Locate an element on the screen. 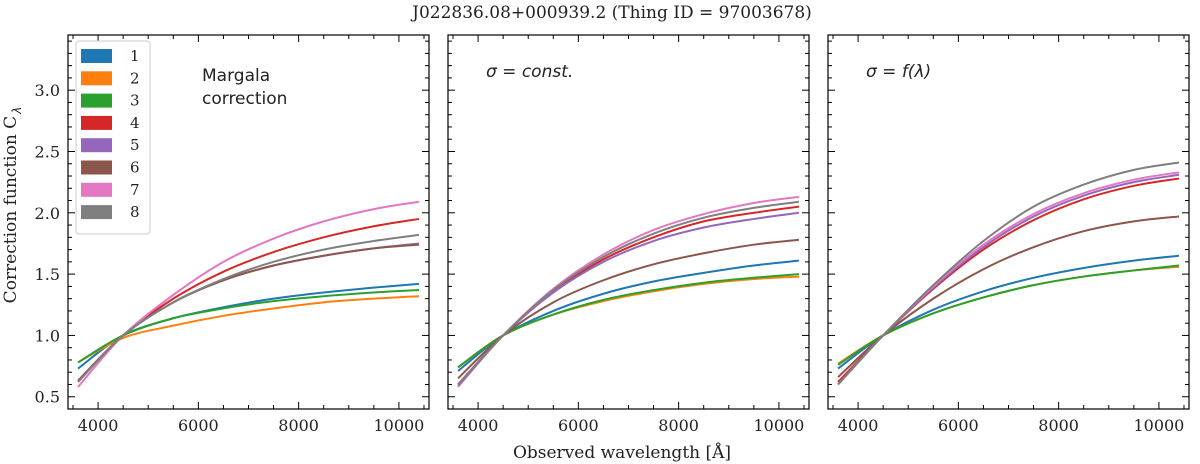 The image size is (1200, 464). panel-annotation-line1: Margala is located at coordinates (236, 76).